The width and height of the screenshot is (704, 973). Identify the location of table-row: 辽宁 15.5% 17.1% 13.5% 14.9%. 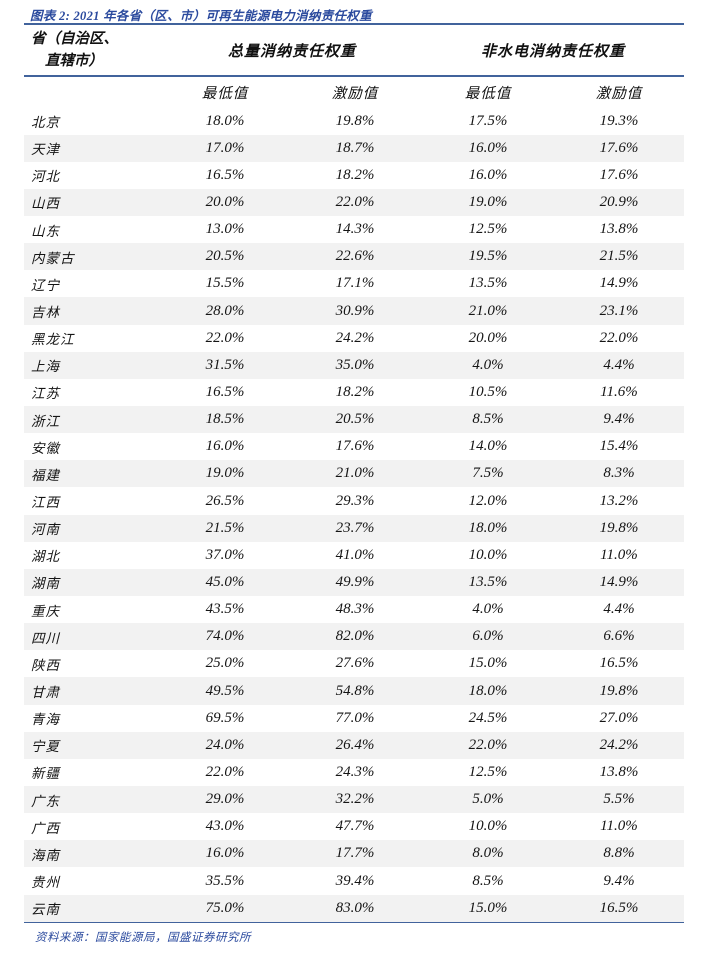
(354, 283).